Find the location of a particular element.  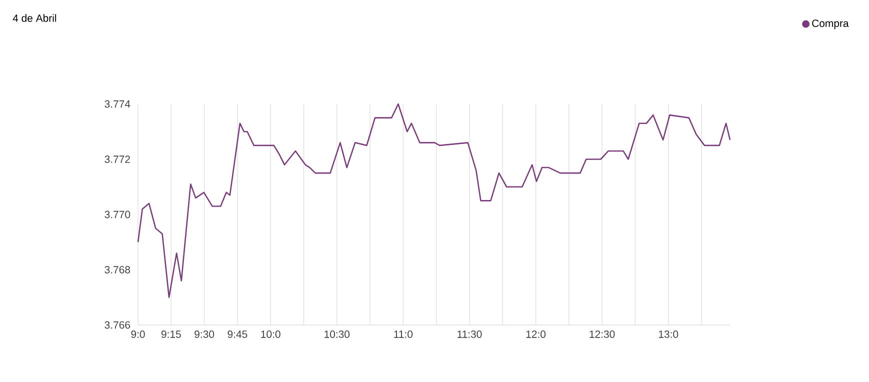

x-tick-label: 11:0 is located at coordinates (403, 334).